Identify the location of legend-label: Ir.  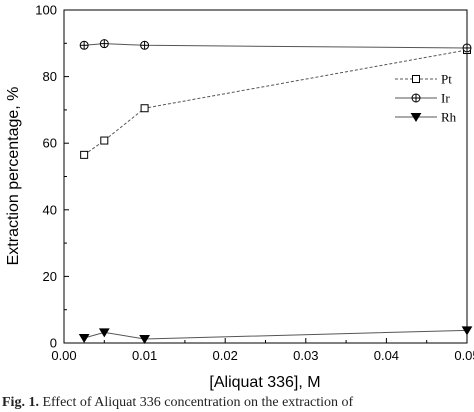
(445, 98).